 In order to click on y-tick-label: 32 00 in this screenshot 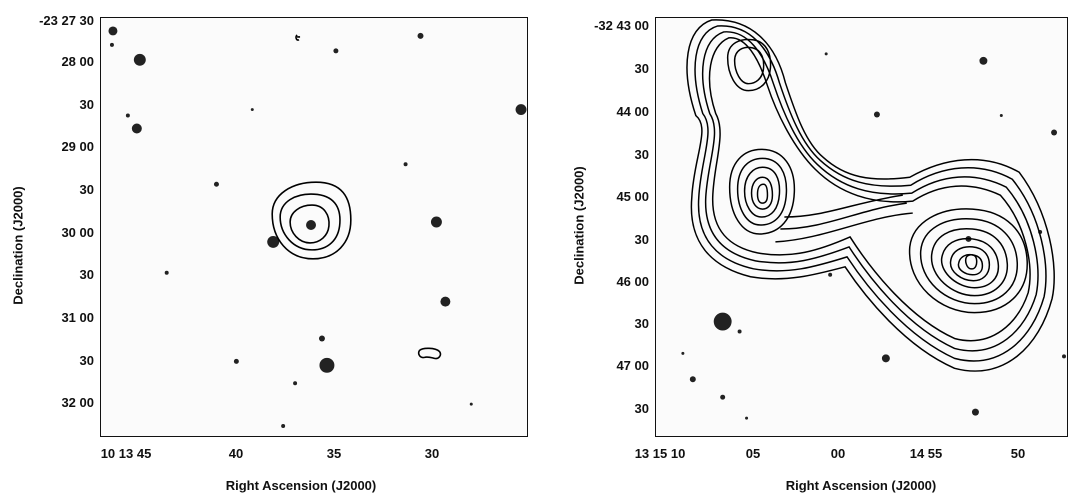, I will do `click(77, 402)`.